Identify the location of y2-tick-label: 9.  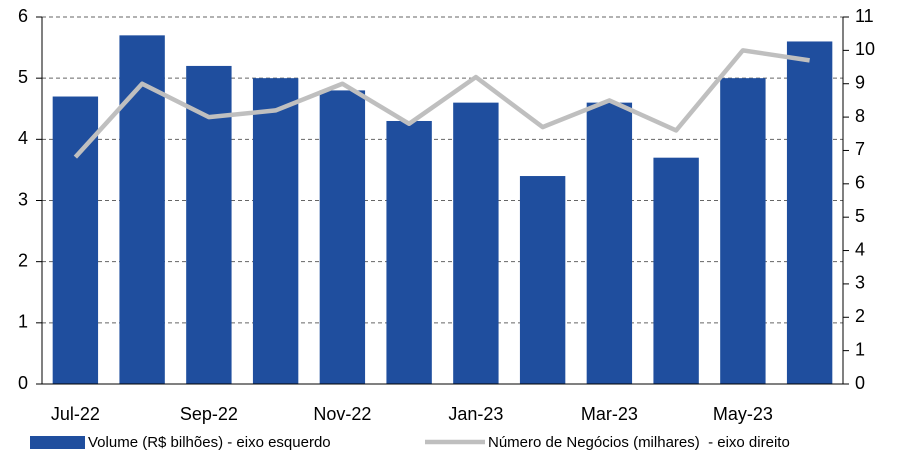
(860, 82).